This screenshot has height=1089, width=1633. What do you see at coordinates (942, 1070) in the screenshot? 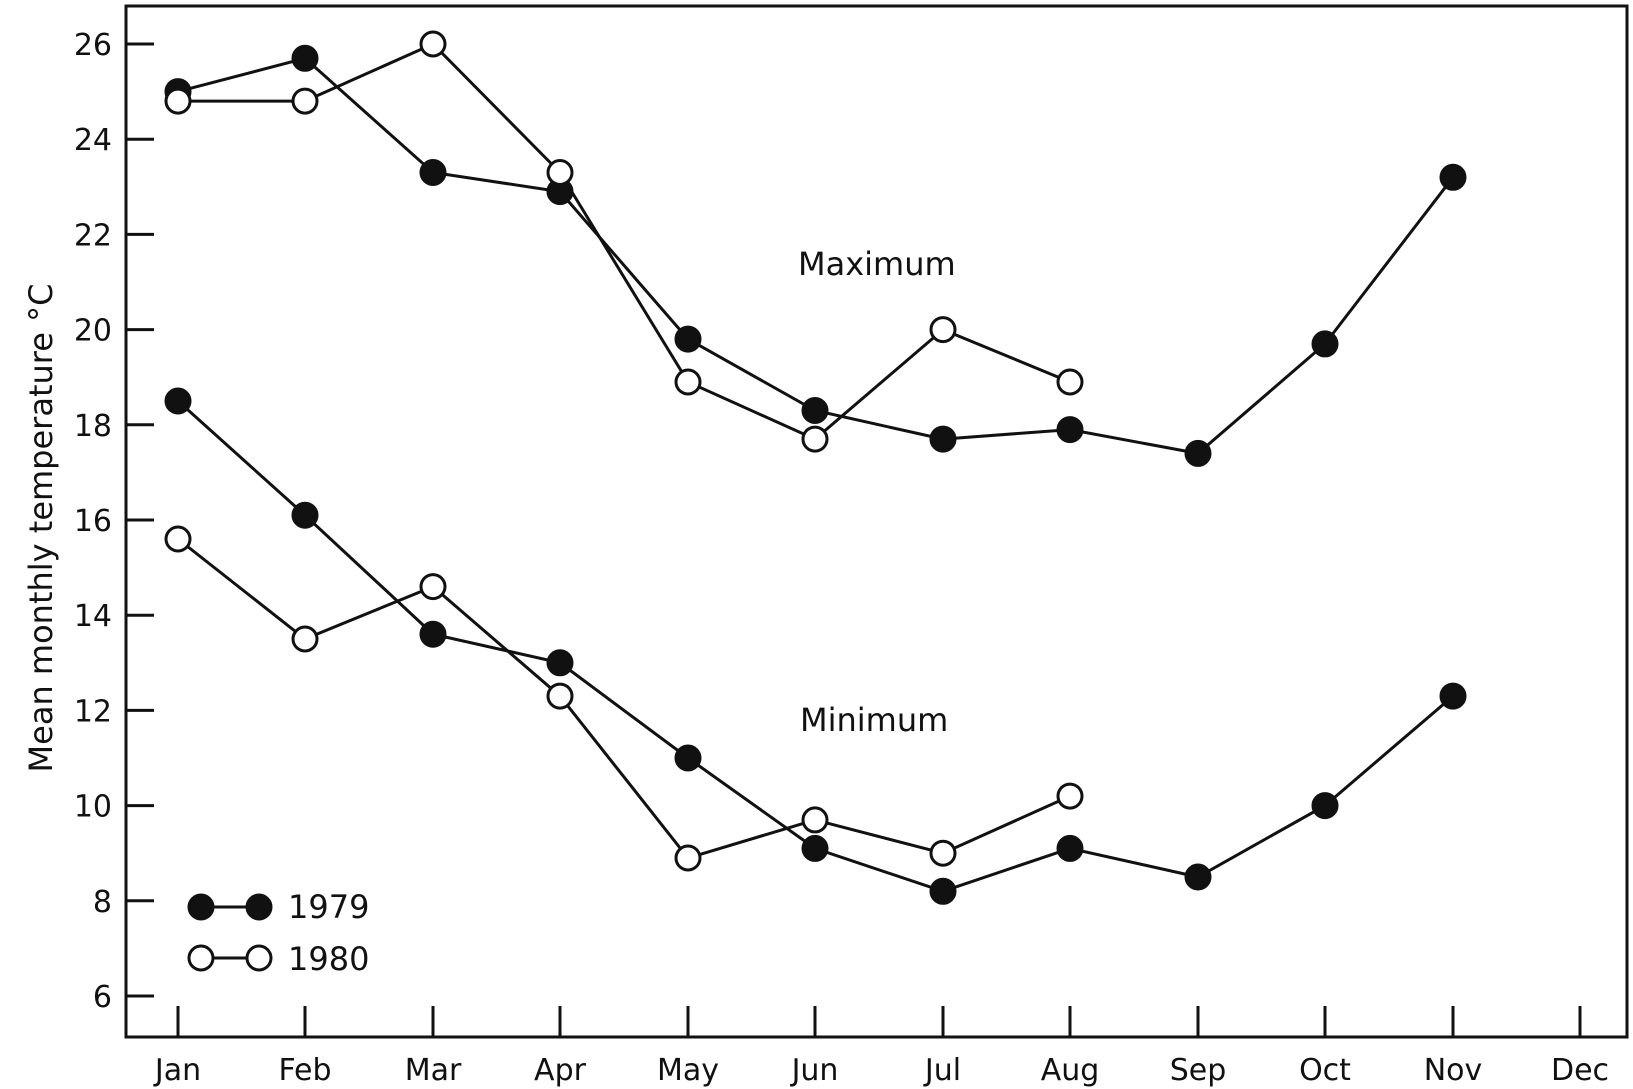
I see `x-tick-label: Jul` at bounding box center [942, 1070].